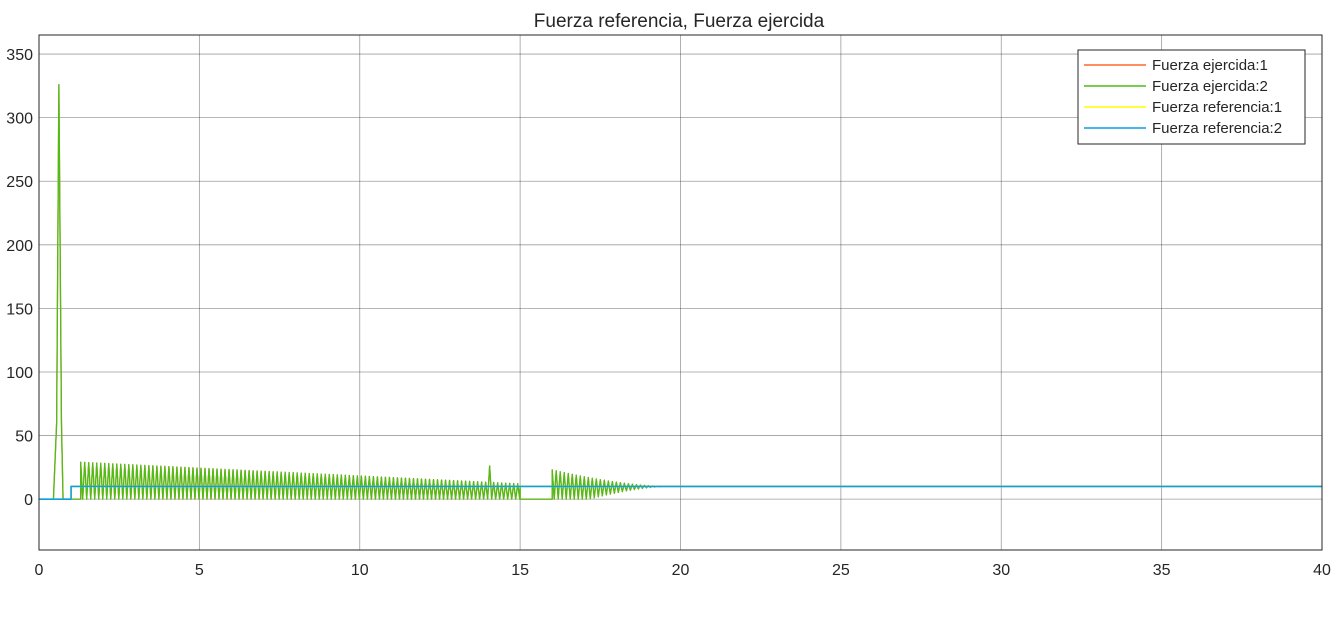  I want to click on legend-entry-label: Fuerza referencia:2, so click(1217, 128).